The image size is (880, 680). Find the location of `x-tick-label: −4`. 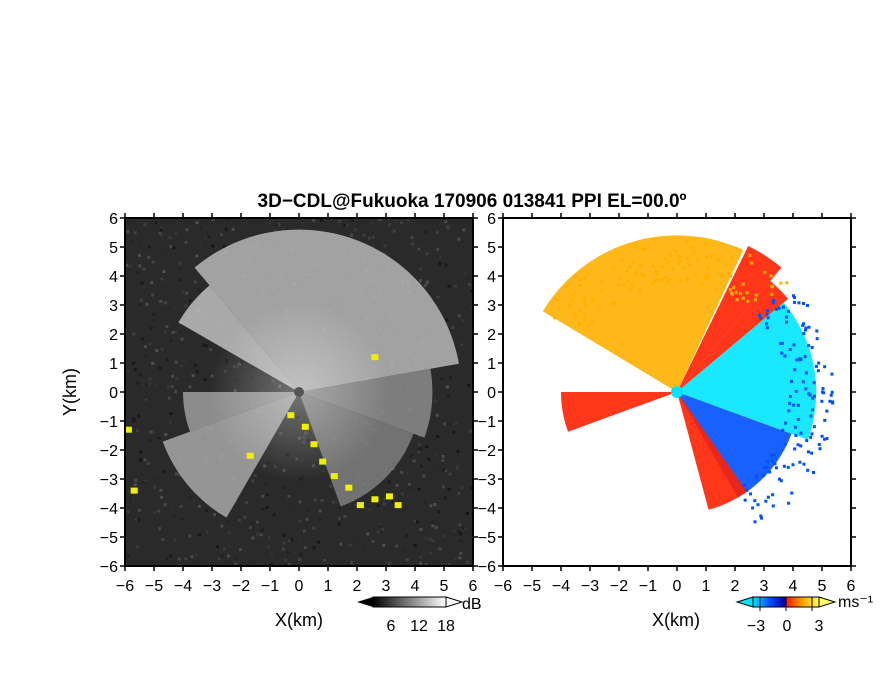

x-tick-label: −4 is located at coordinates (183, 586).